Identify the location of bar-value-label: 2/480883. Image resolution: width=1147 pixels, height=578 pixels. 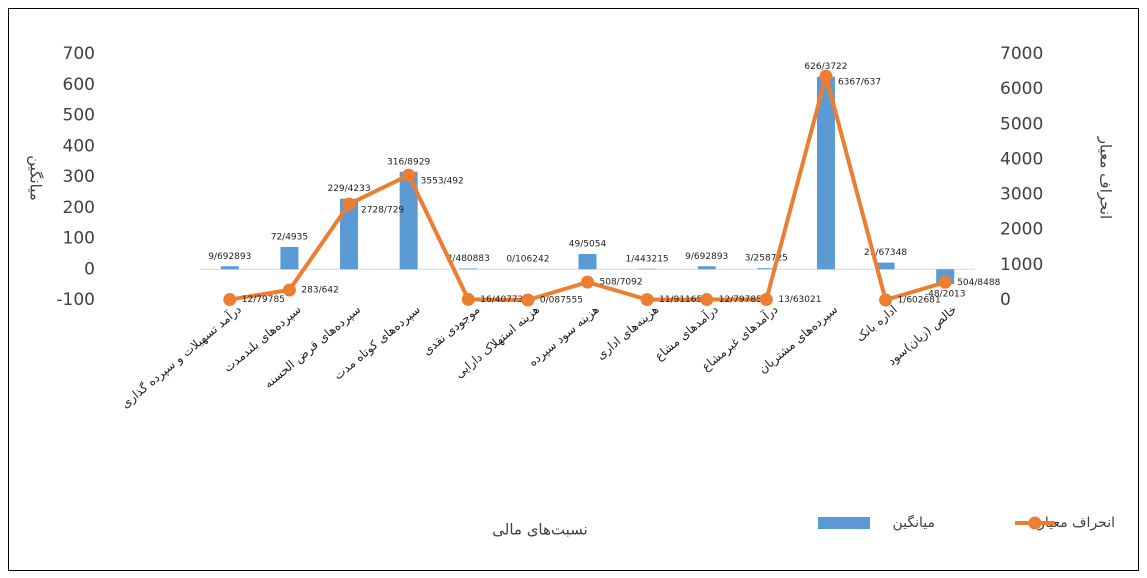
(468, 259).